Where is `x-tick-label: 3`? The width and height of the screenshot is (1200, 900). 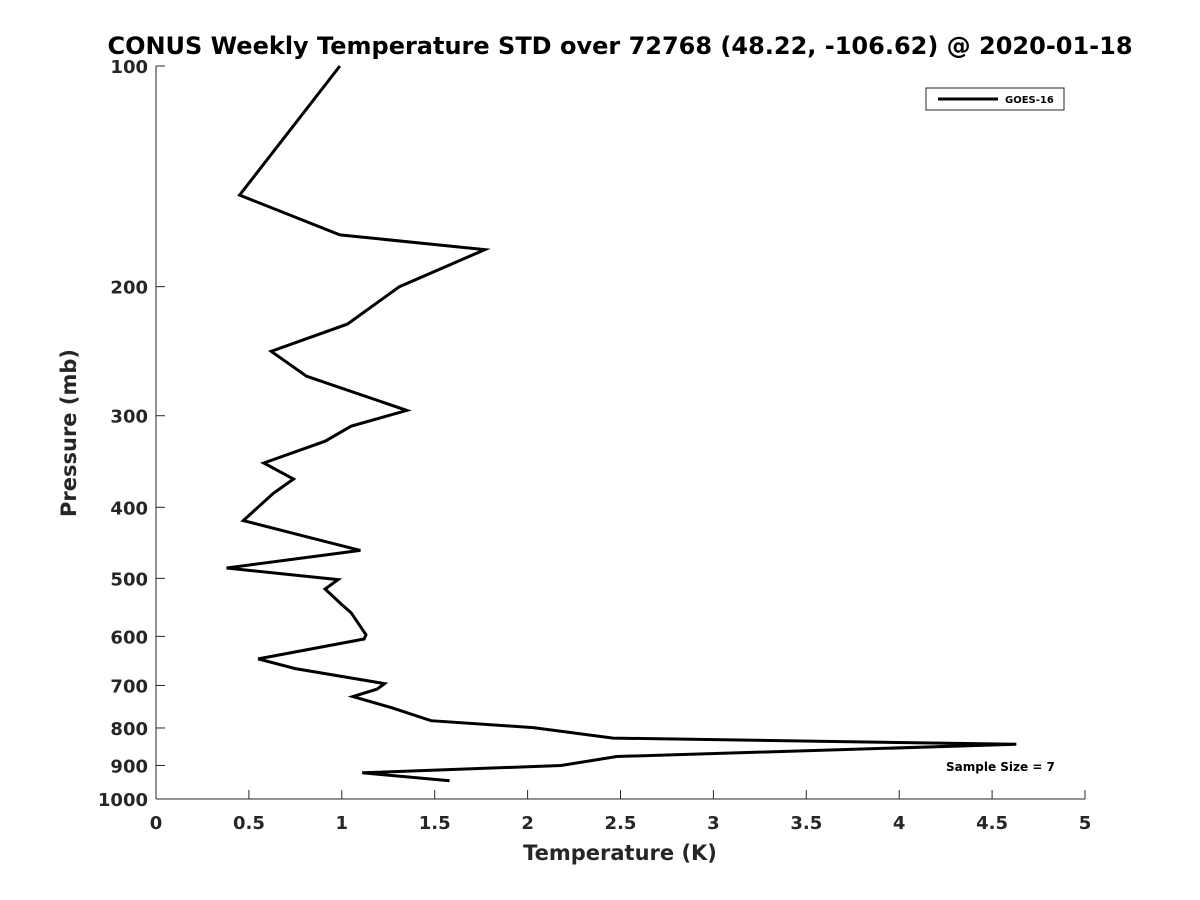
x-tick-label: 3 is located at coordinates (713, 823).